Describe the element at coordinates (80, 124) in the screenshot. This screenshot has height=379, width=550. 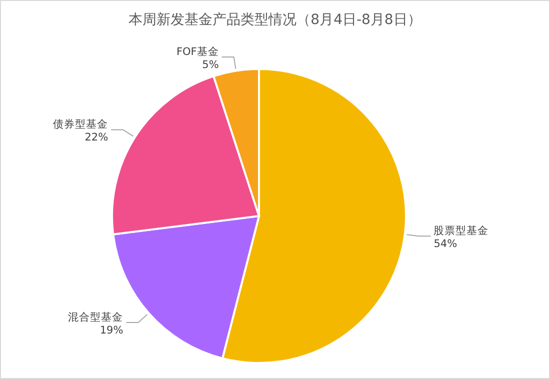
I see `slice-label: 债券型基金` at that location.